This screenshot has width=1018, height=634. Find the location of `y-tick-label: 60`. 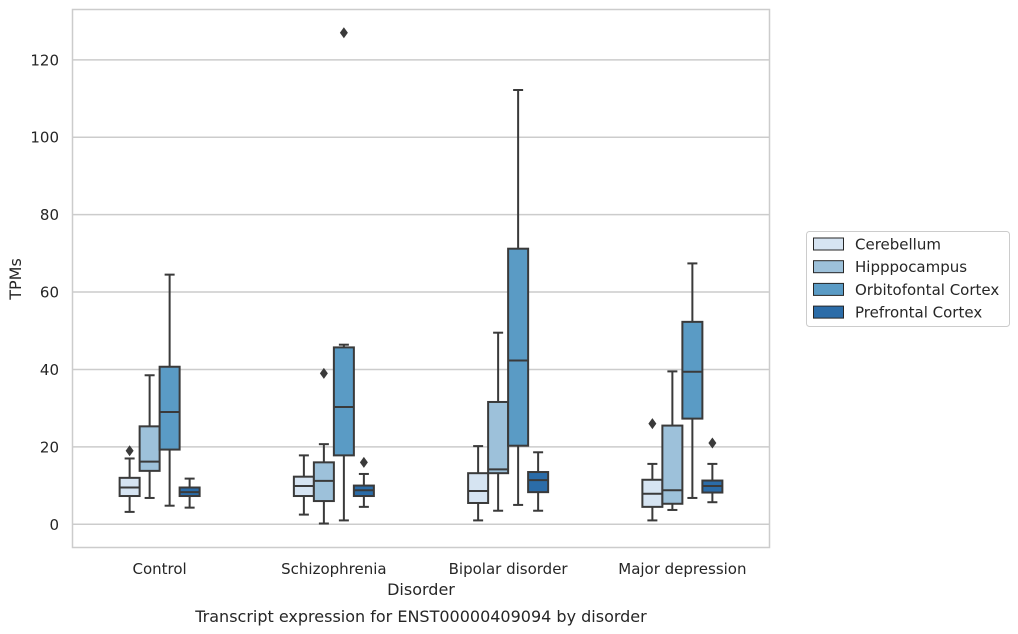

y-tick-label: 60 is located at coordinates (49, 293).